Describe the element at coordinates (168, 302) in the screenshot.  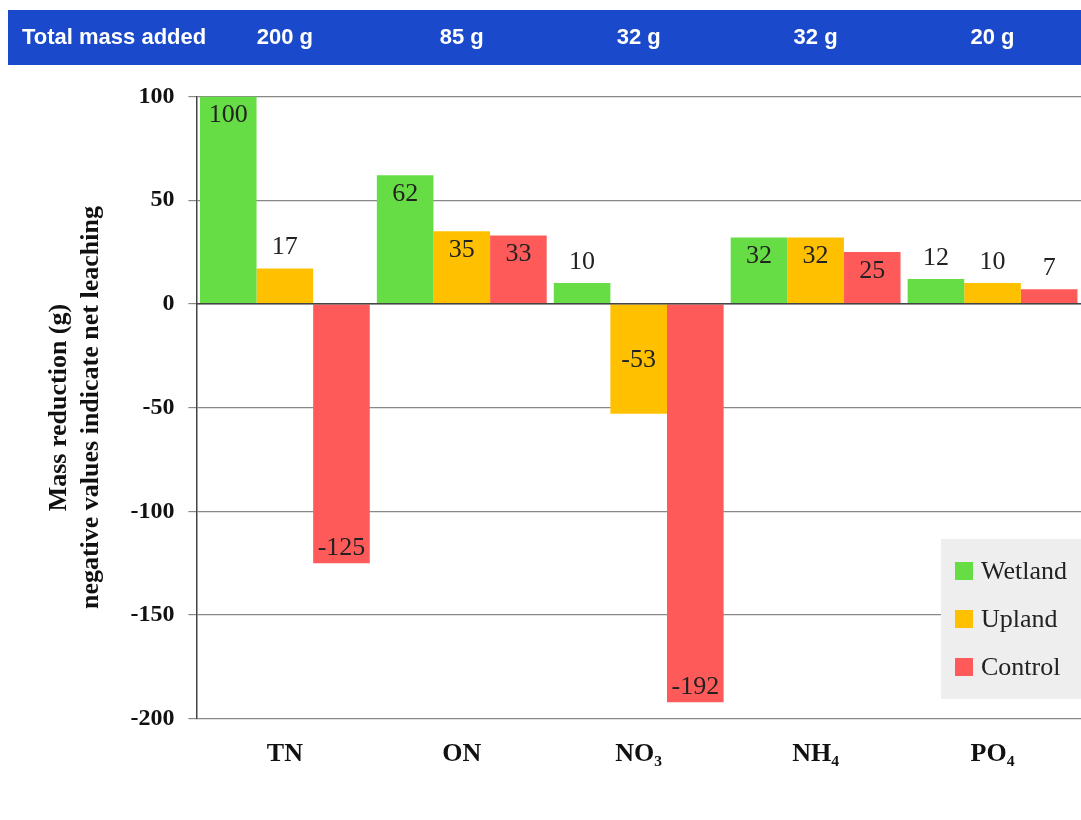
I see `y-tick-label: 0` at that location.